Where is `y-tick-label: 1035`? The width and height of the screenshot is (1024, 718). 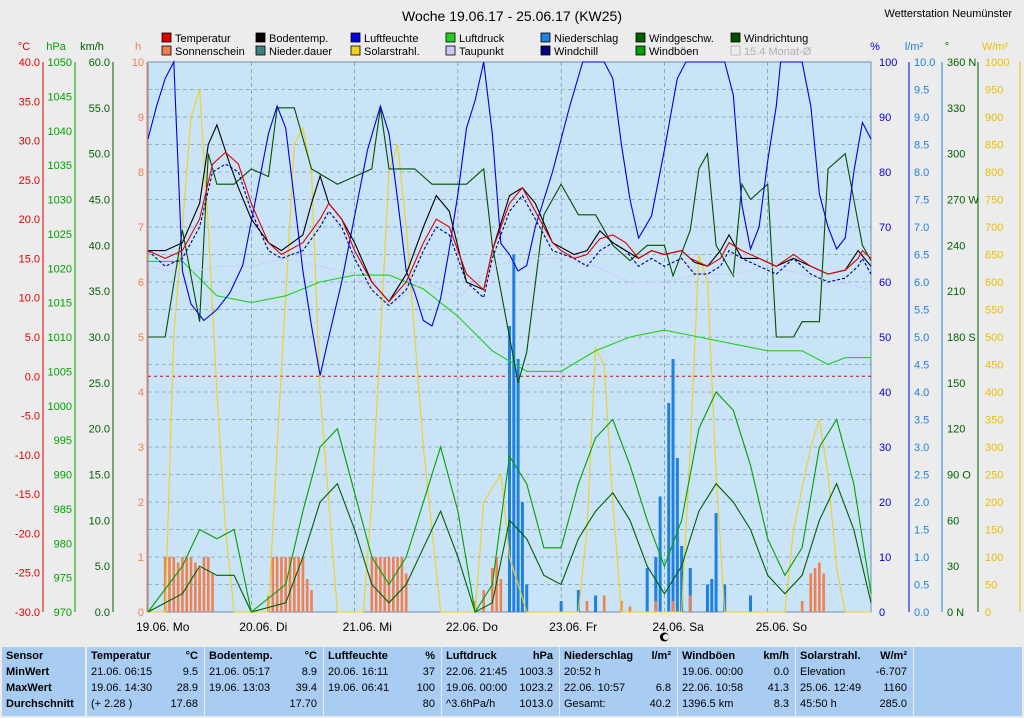
y-tick-label: 1035 is located at coordinates (60, 166).